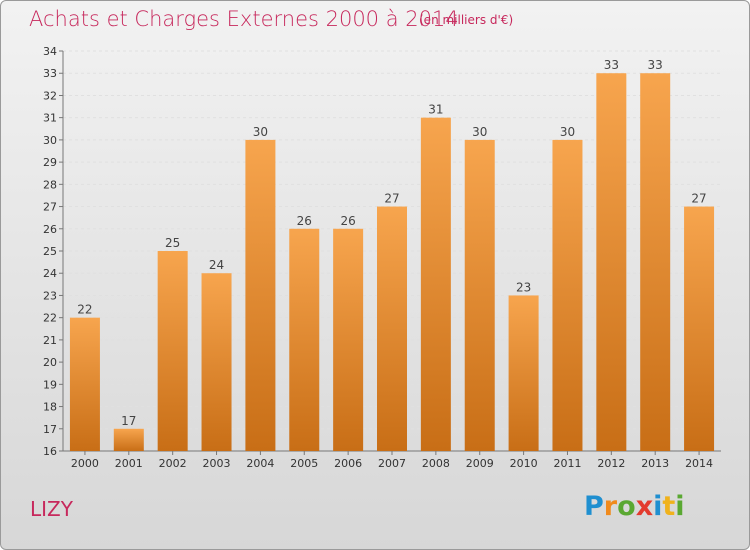  Describe the element at coordinates (626, 506) in the screenshot. I see `logo-letter: o` at that location.